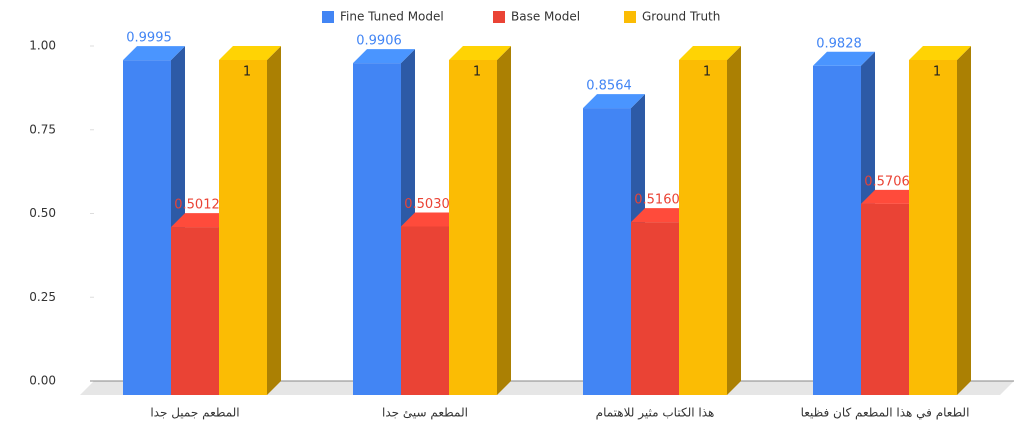  Describe the element at coordinates (42, 129) in the screenshot. I see `y-tick-label: 0.75` at that location.